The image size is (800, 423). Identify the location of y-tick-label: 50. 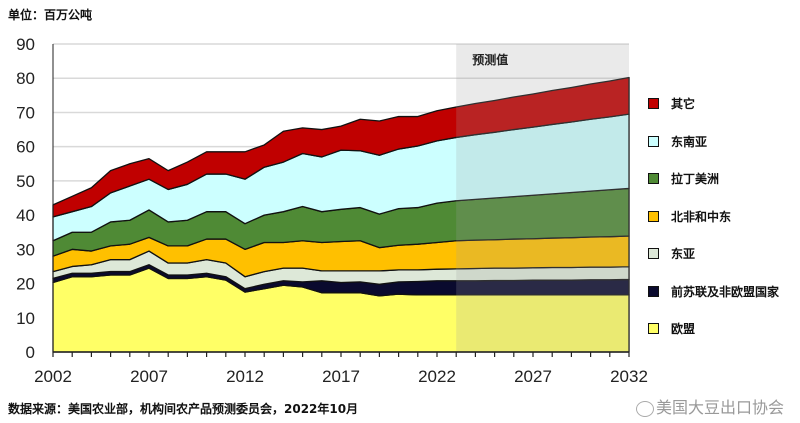
(25, 181).